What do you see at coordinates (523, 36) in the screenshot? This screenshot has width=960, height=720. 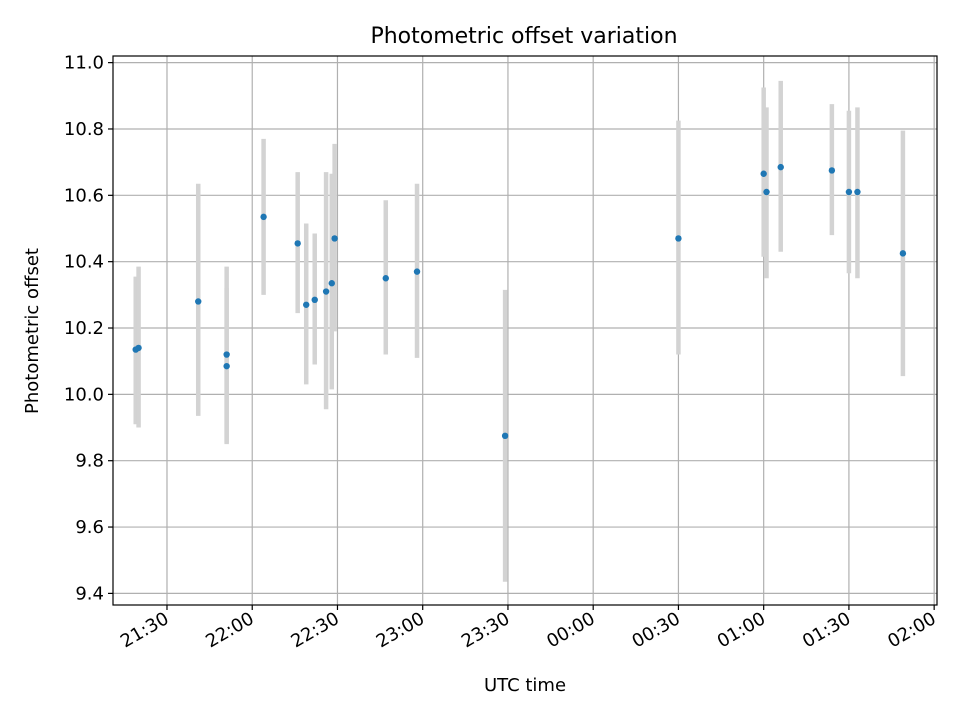 I see `chart-title: Photometric offset variation` at bounding box center [523, 36].